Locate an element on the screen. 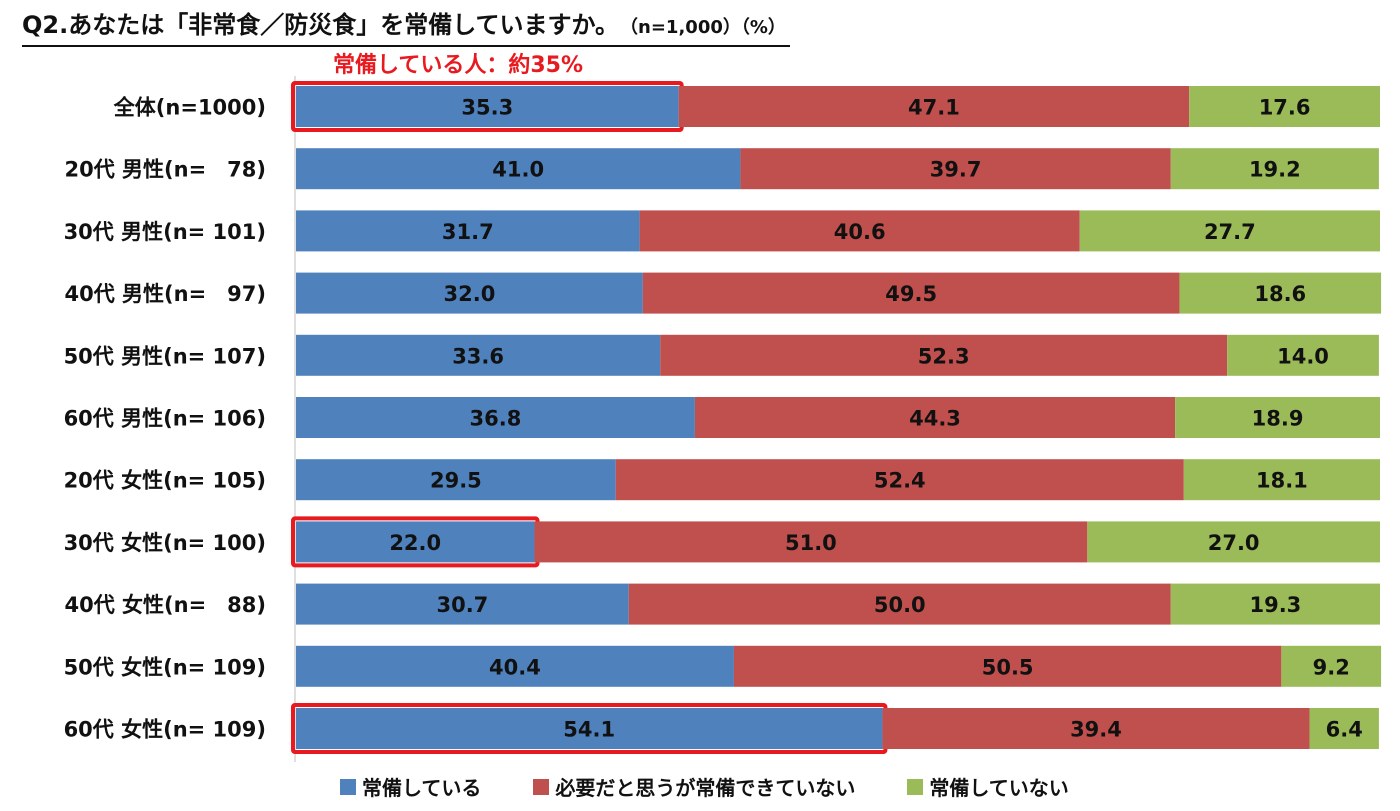 The image size is (1400, 811). legend-item-series-1: 常備している is located at coordinates (410, 786).